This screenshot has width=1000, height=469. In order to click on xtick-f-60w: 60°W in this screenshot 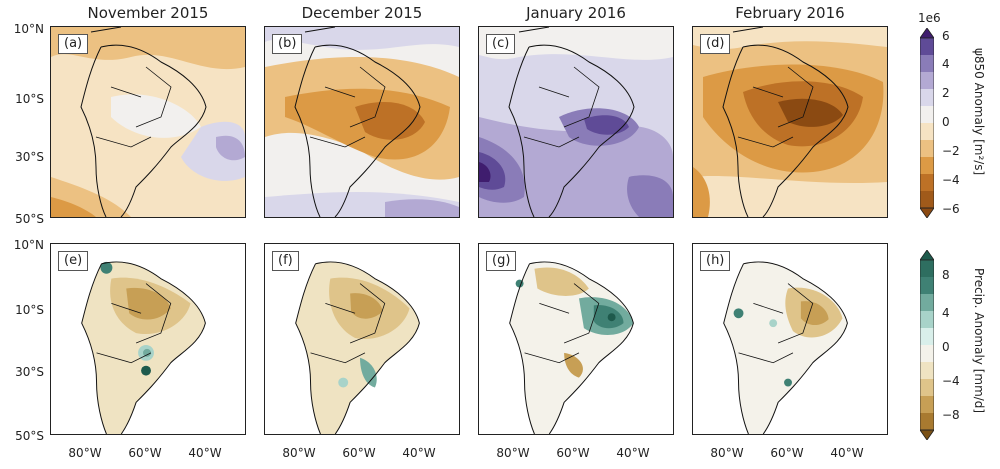, I will do `click(359, 453)`.